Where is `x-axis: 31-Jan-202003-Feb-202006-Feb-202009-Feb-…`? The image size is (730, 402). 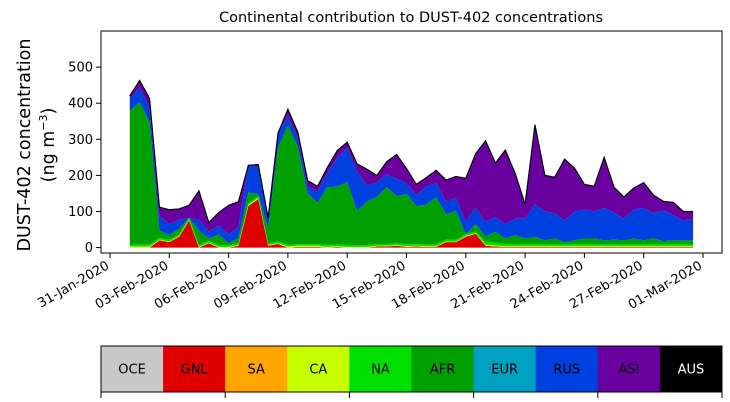 x-axis: 31-Jan-202003-Feb-202006-Feb-202009-Feb-… is located at coordinates (370, 283).